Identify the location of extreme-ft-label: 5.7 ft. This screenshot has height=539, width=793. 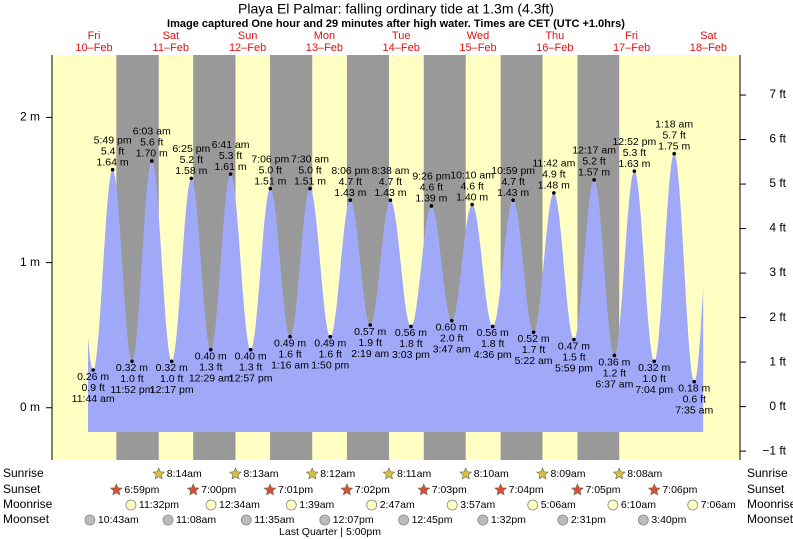
(673, 135).